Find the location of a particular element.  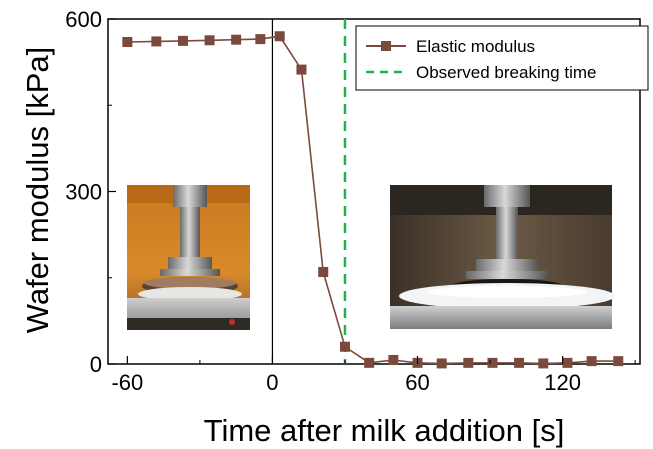

x-tick-label: 120 is located at coordinates (562, 382).